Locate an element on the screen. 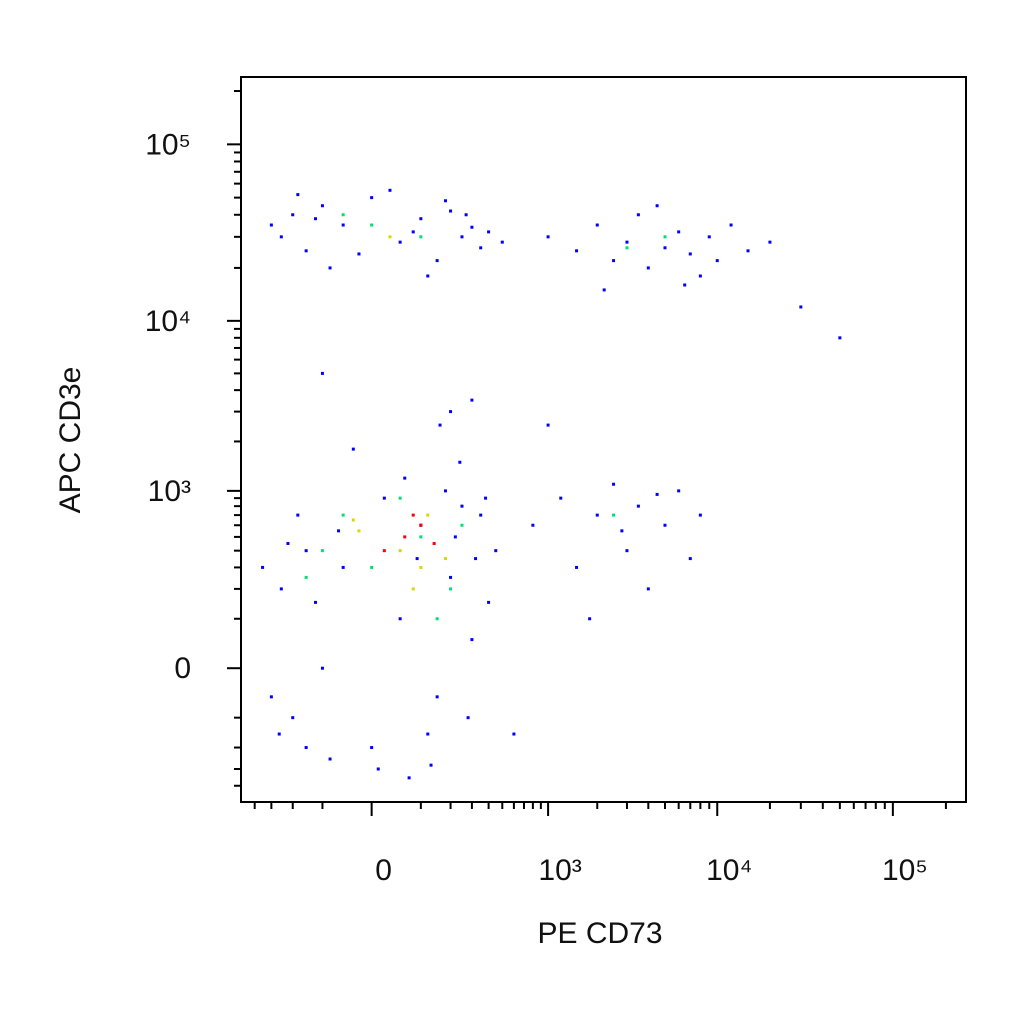 The width and height of the screenshot is (1024, 1024). x-tick-label: 10⁵ is located at coordinates (905, 870).